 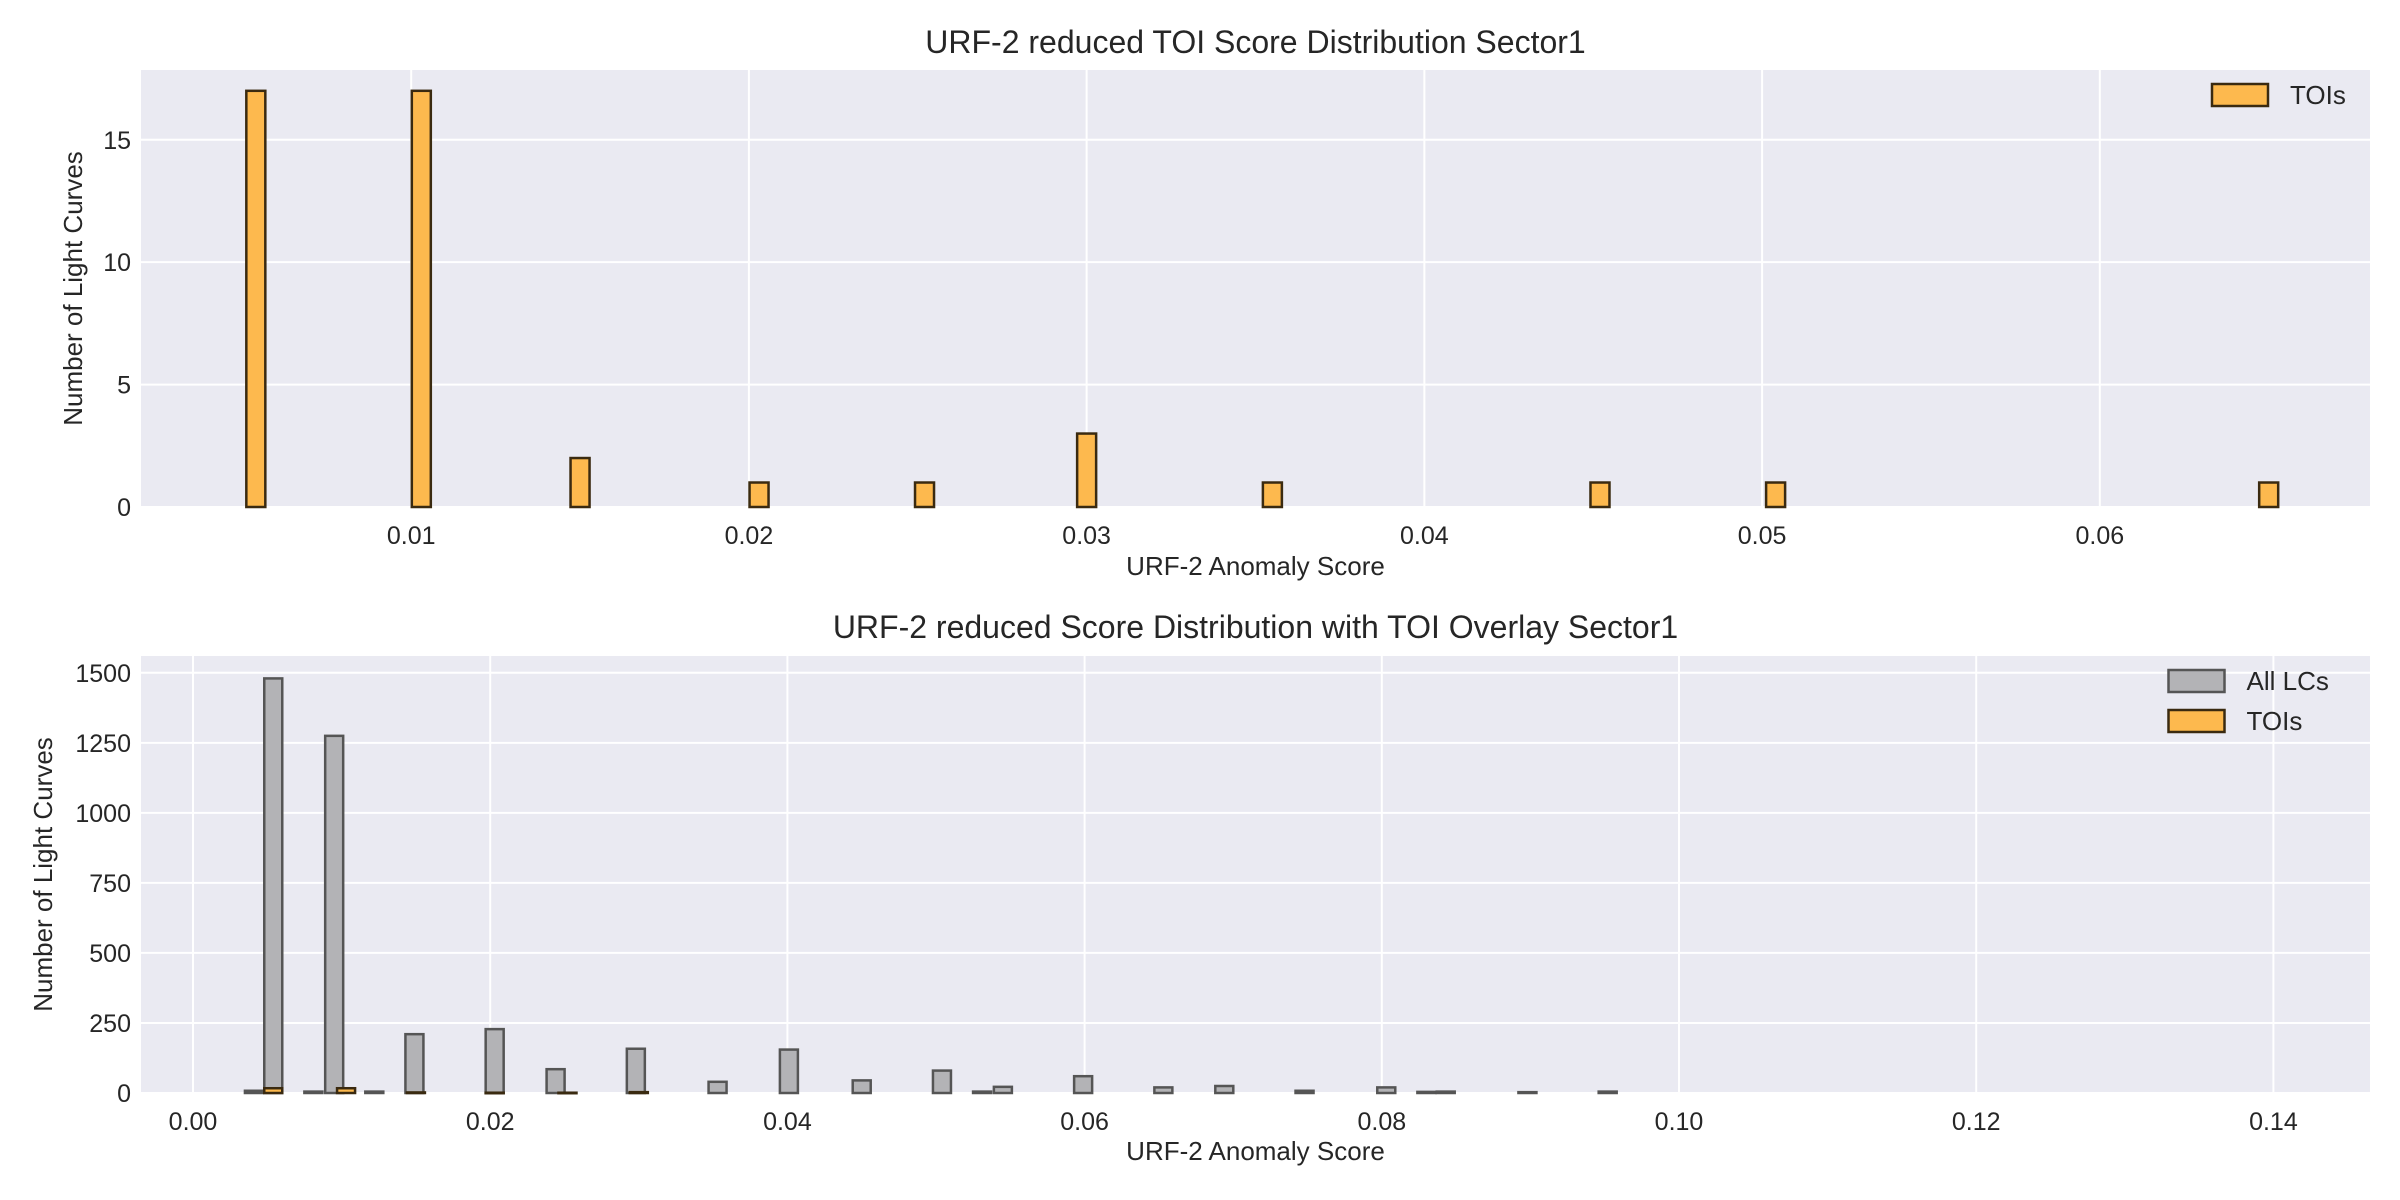 I want to click on y-tick-labels: 0 5 10 15, so click(x=117, y=324).